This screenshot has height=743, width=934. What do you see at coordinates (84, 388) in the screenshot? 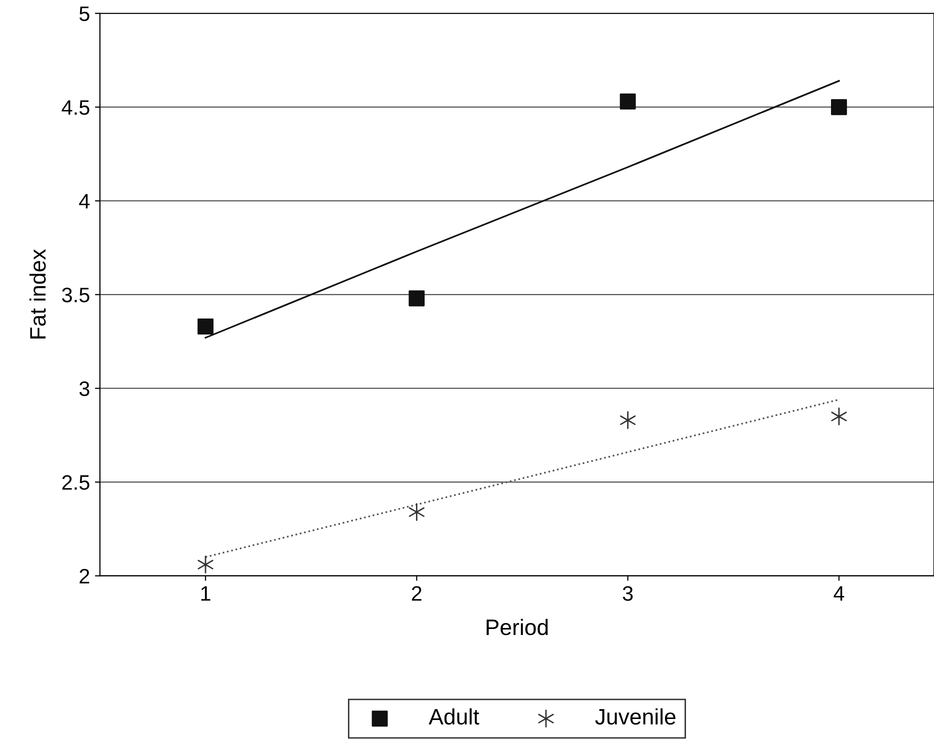
I see `y-tick-label: 3` at bounding box center [84, 388].